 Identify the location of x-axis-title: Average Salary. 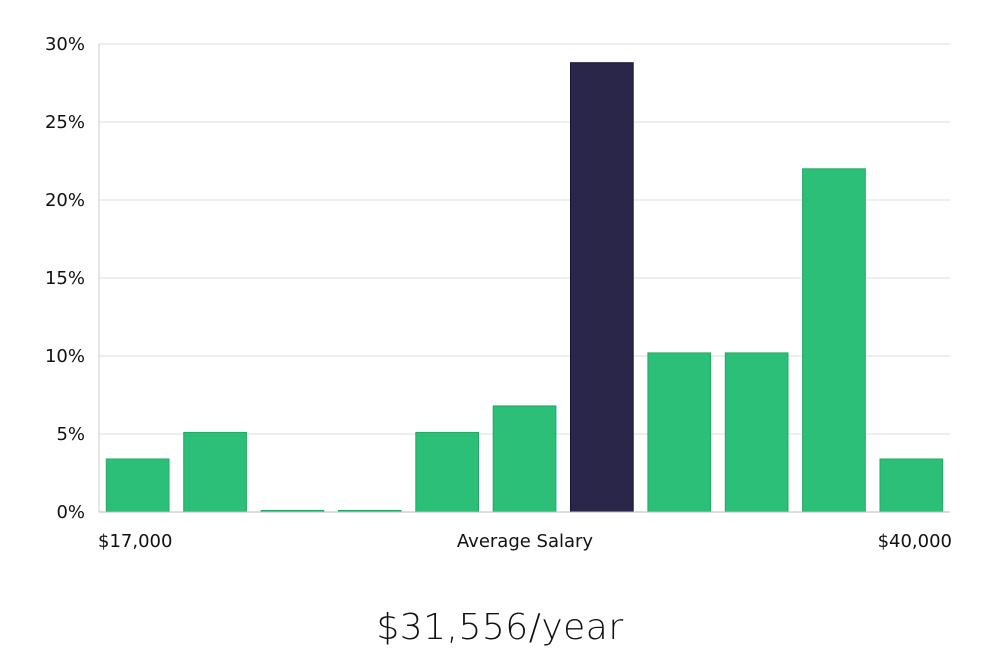
(525, 541).